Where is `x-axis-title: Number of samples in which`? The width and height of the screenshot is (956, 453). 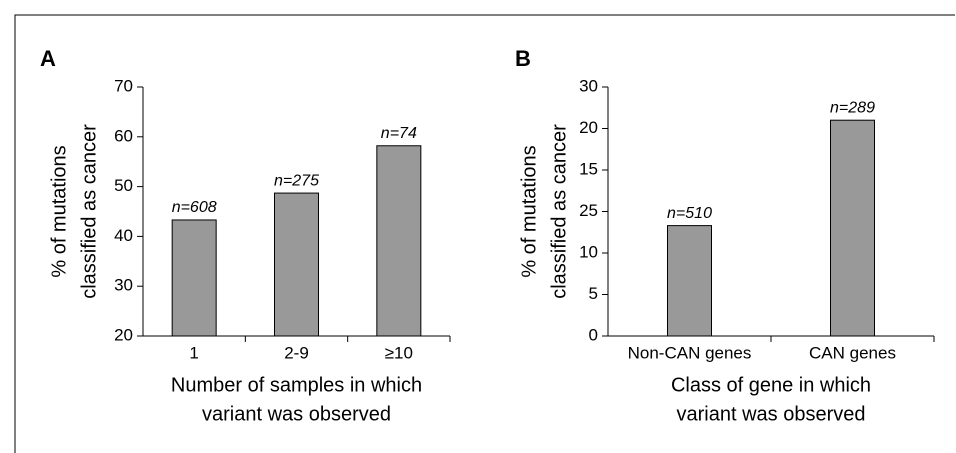 x-axis-title: Number of samples in which is located at coordinates (296, 385).